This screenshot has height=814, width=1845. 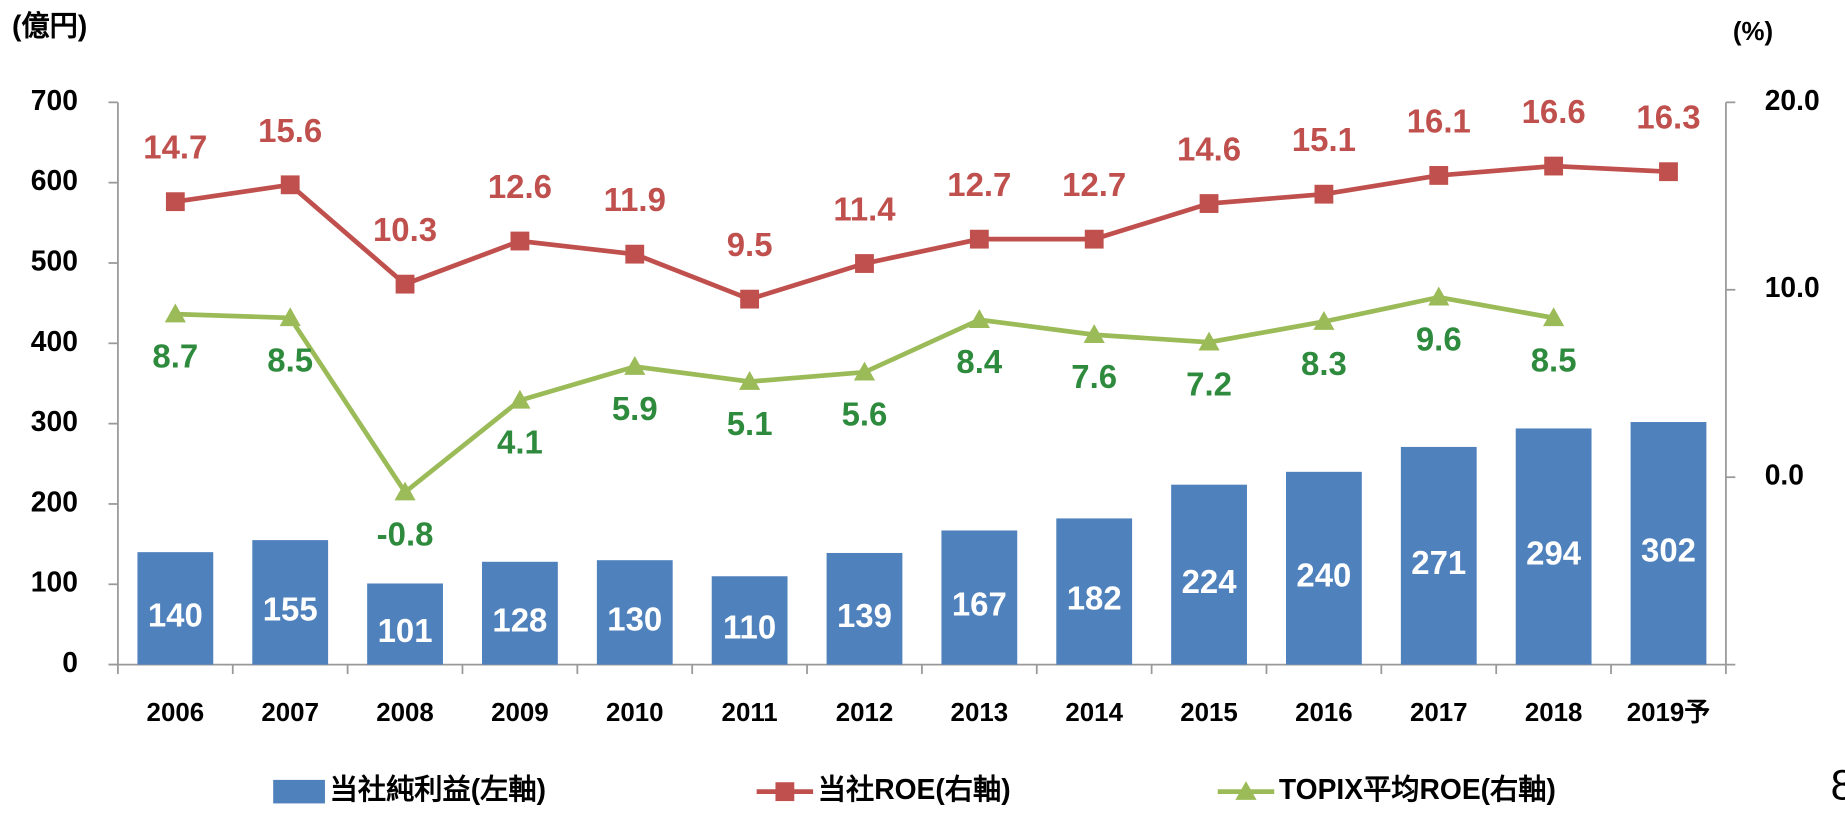 I want to click on bar-label: 101, so click(x=405, y=630).